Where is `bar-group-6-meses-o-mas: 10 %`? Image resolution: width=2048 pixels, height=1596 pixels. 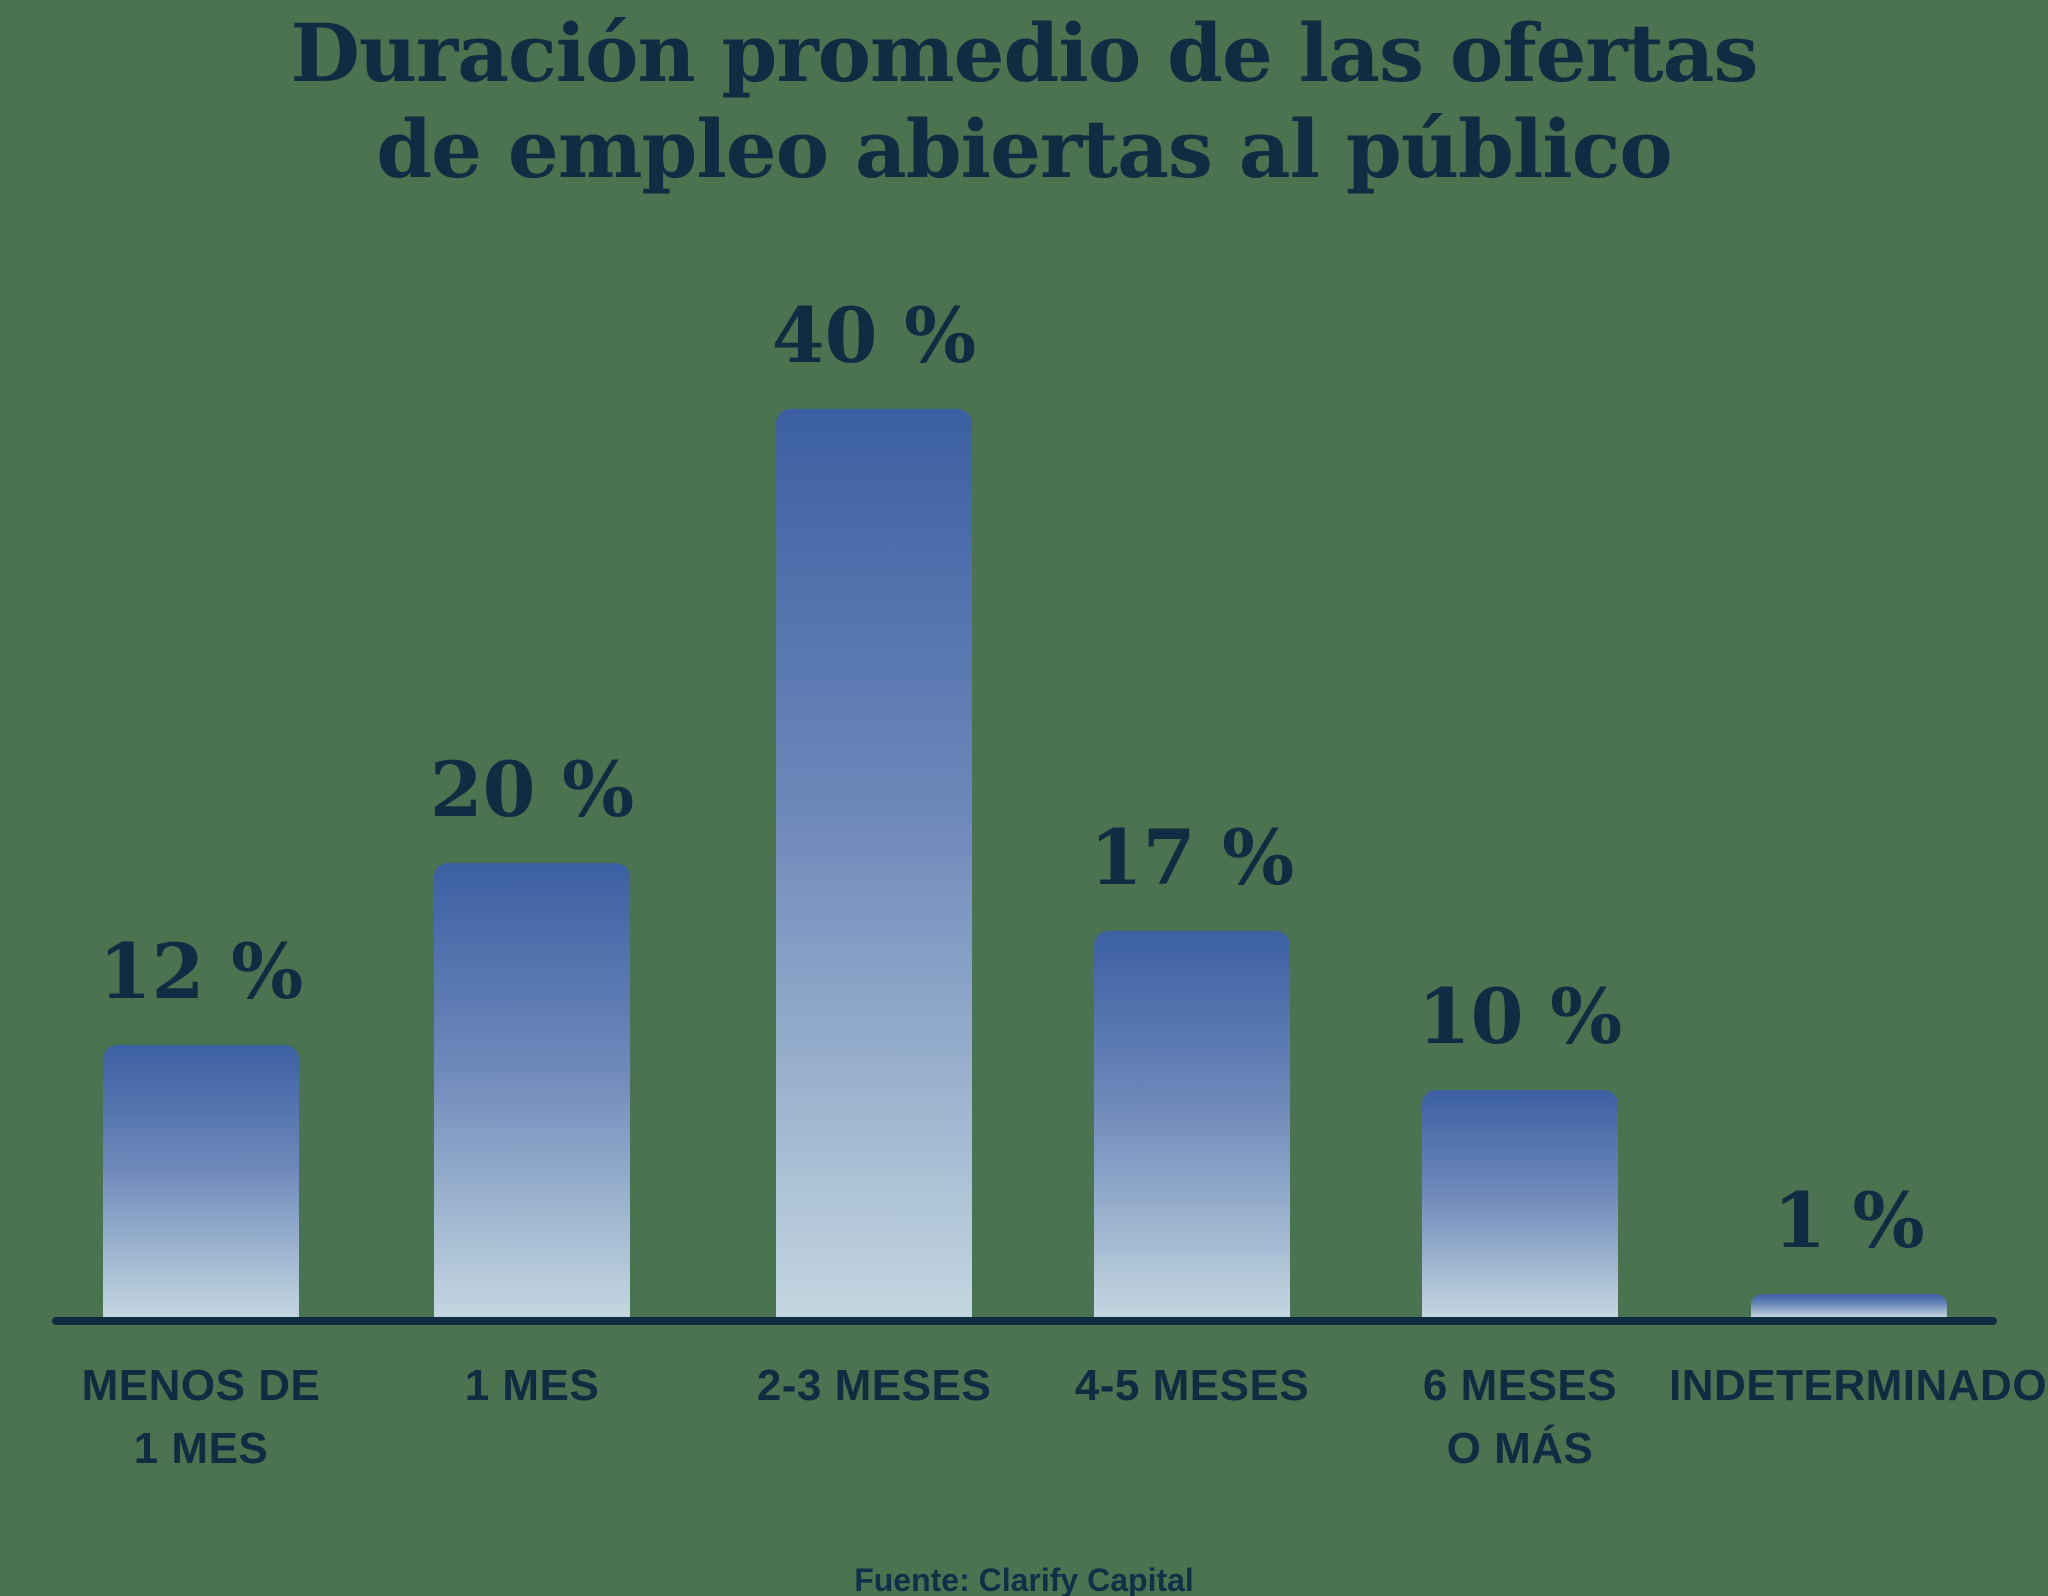 bar-group-6-meses-o-mas: 10 % is located at coordinates (1520, 1148).